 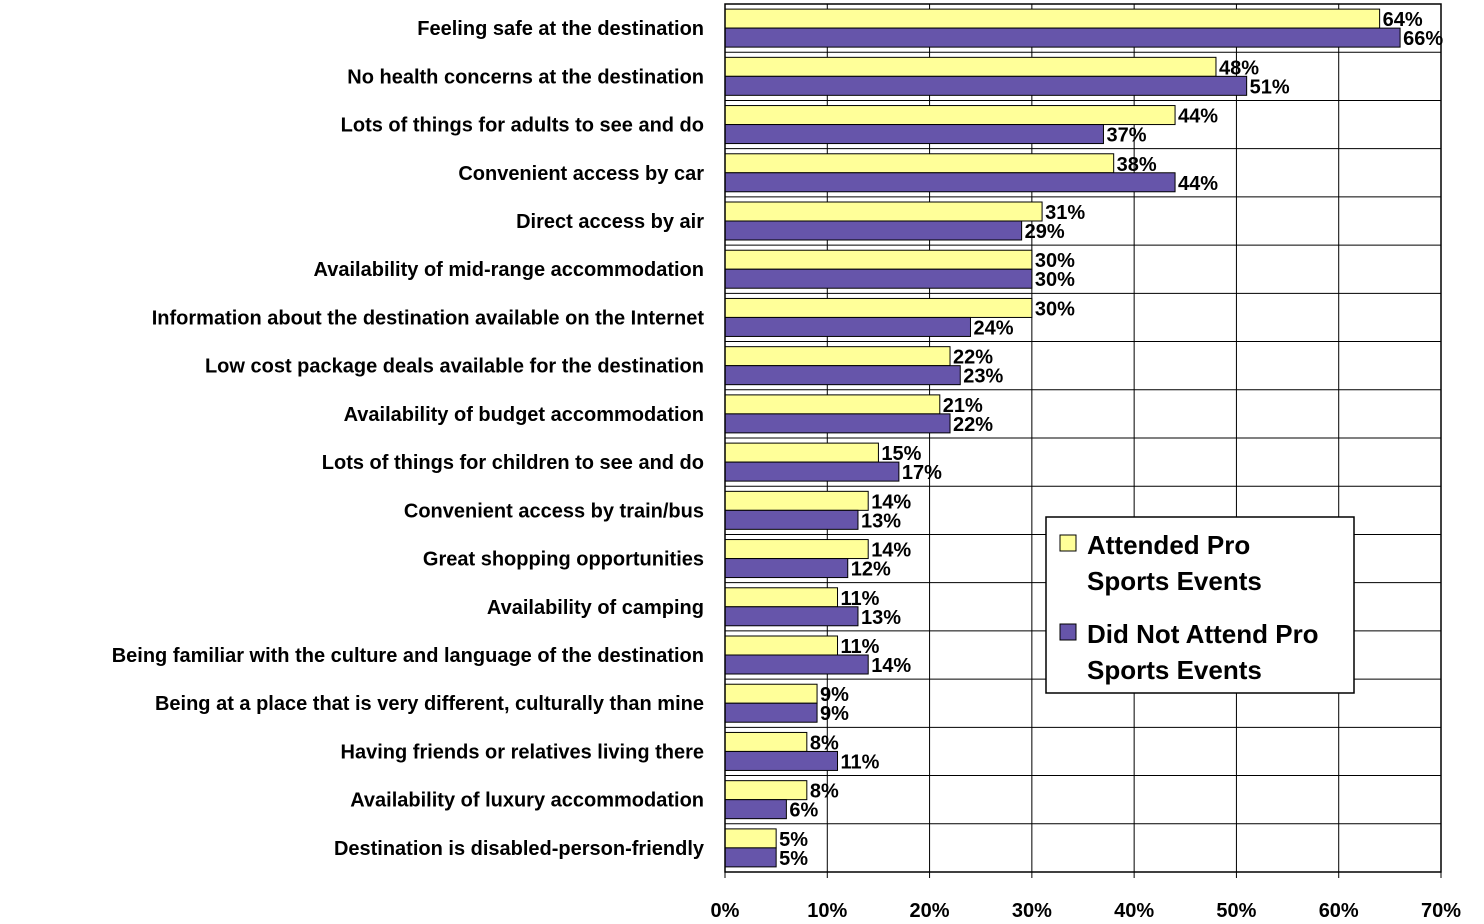 I want to click on data-label-attended: 44%, so click(x=1198, y=117).